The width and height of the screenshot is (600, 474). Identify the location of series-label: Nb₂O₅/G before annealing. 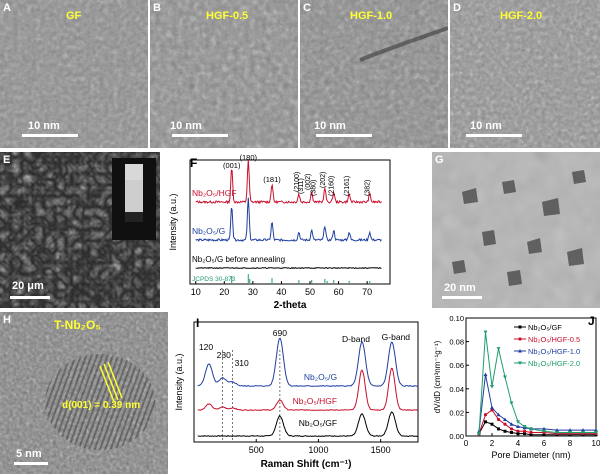
(238, 259).